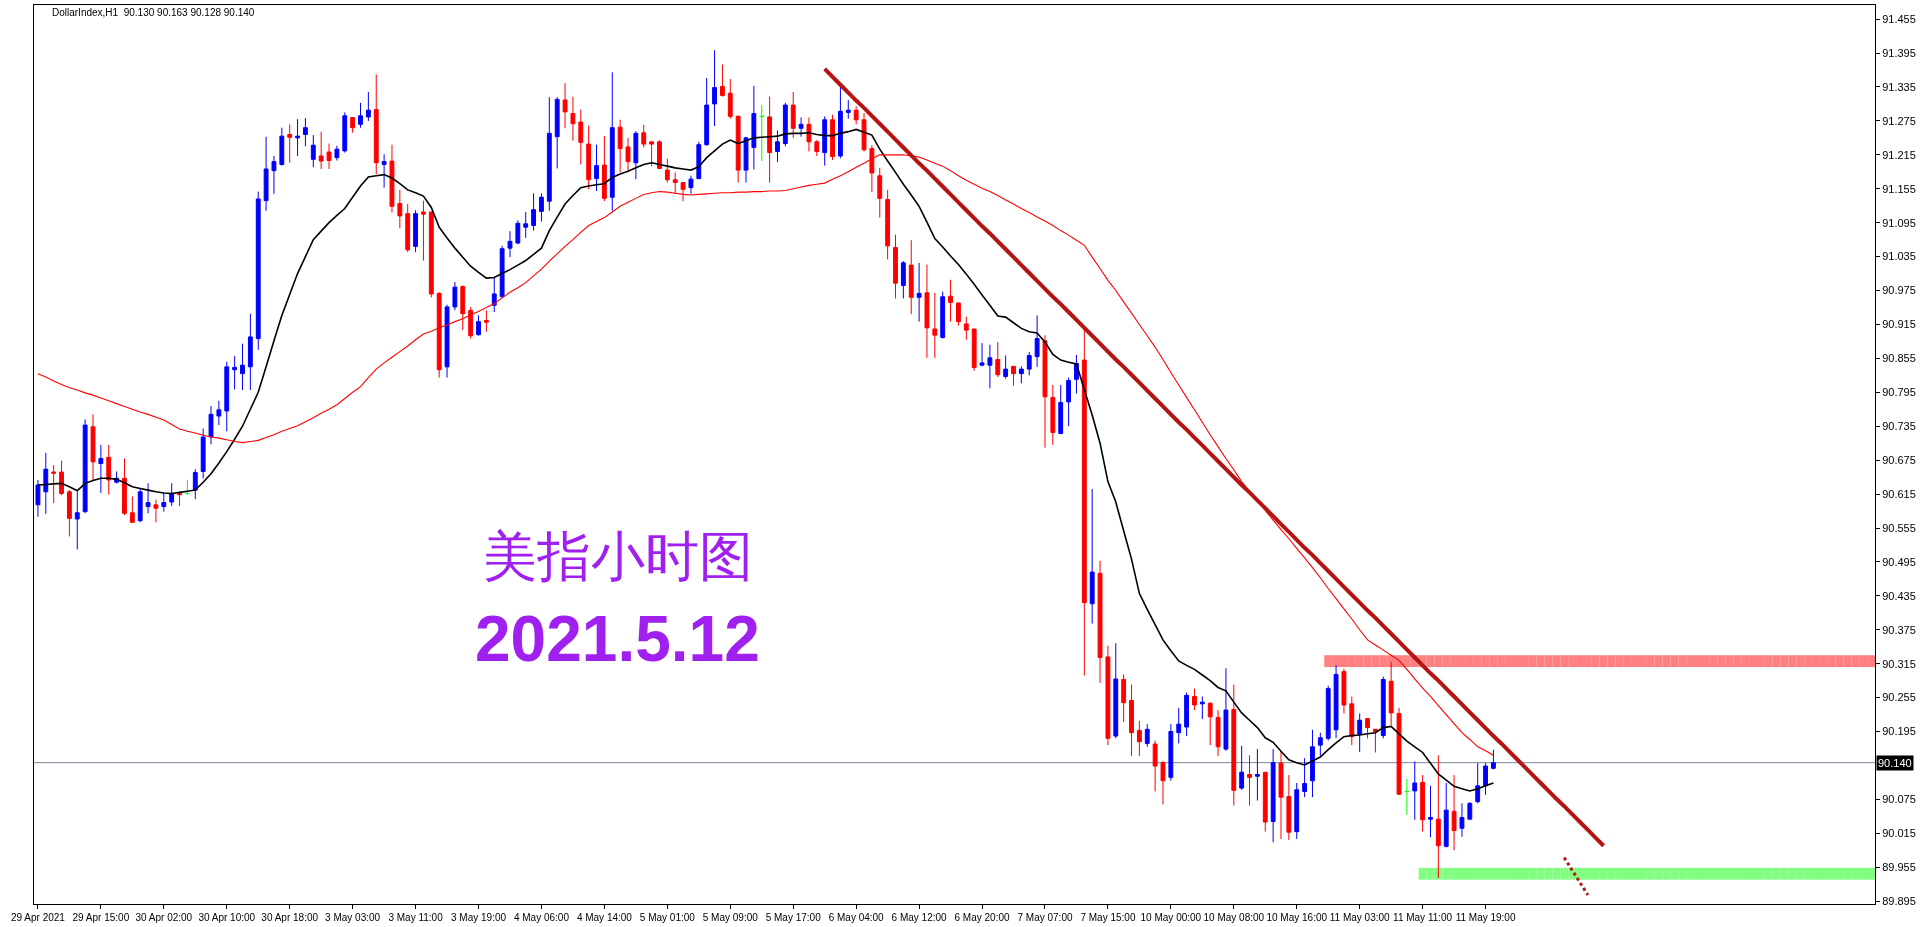 The height and width of the screenshot is (927, 1920). I want to click on y-tick-label: 91.155, so click(1899, 188).